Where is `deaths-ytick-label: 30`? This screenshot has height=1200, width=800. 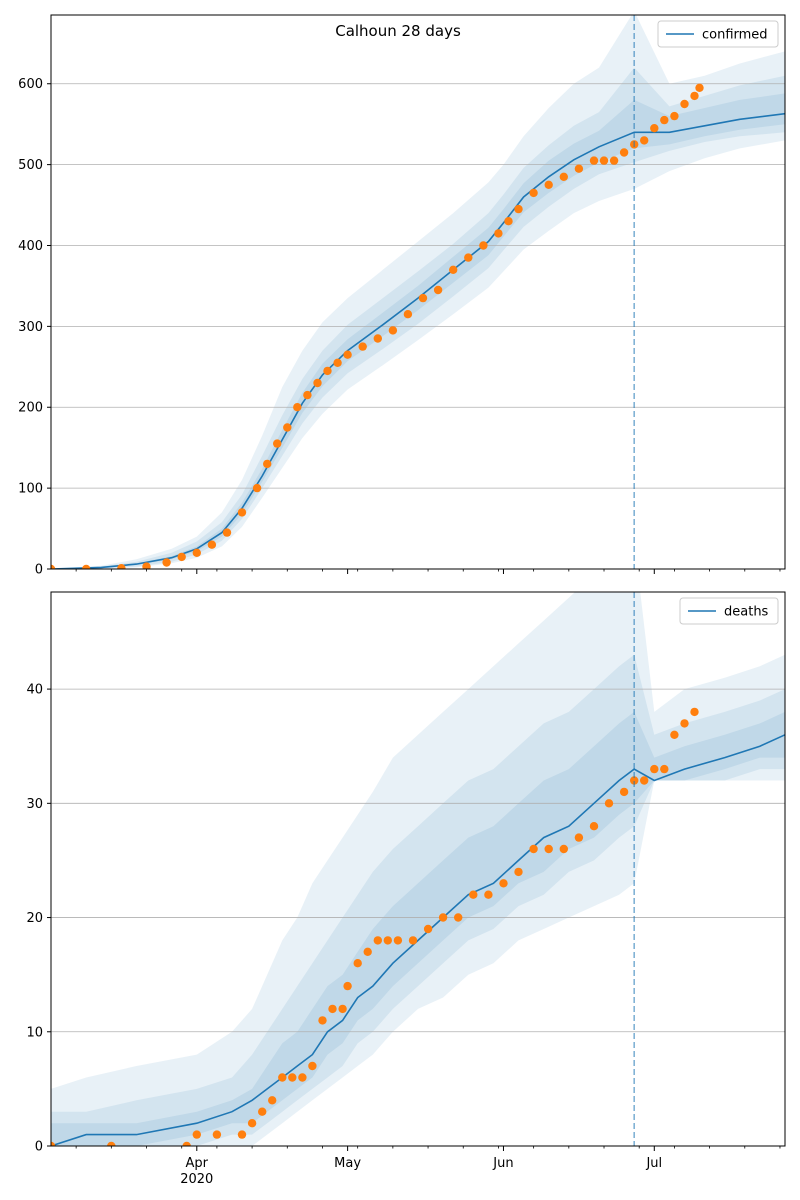 deaths-ytick-label: 30 is located at coordinates (34, 804).